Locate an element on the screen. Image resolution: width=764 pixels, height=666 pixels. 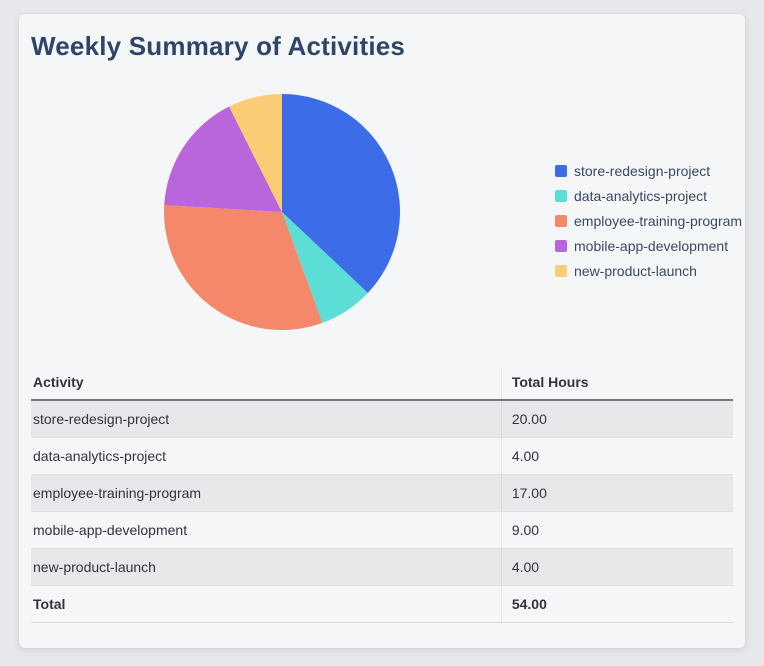
legend-label: mobile-app-development is located at coordinates (651, 245).